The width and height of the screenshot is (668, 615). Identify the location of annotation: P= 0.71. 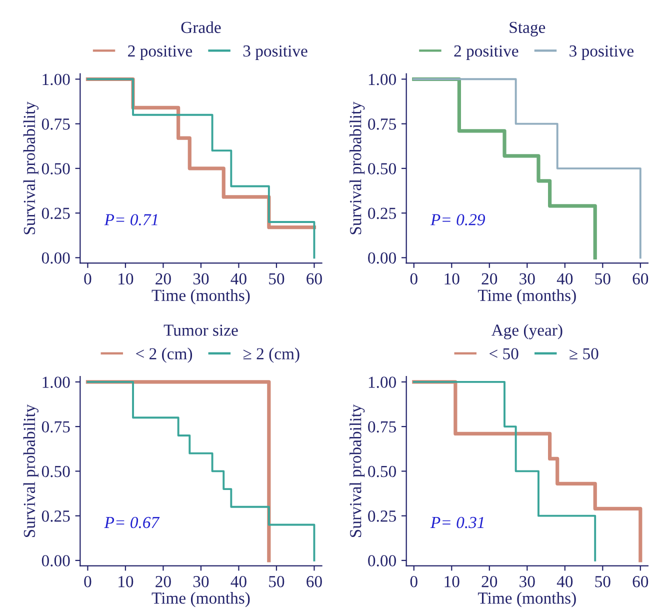
(131, 220).